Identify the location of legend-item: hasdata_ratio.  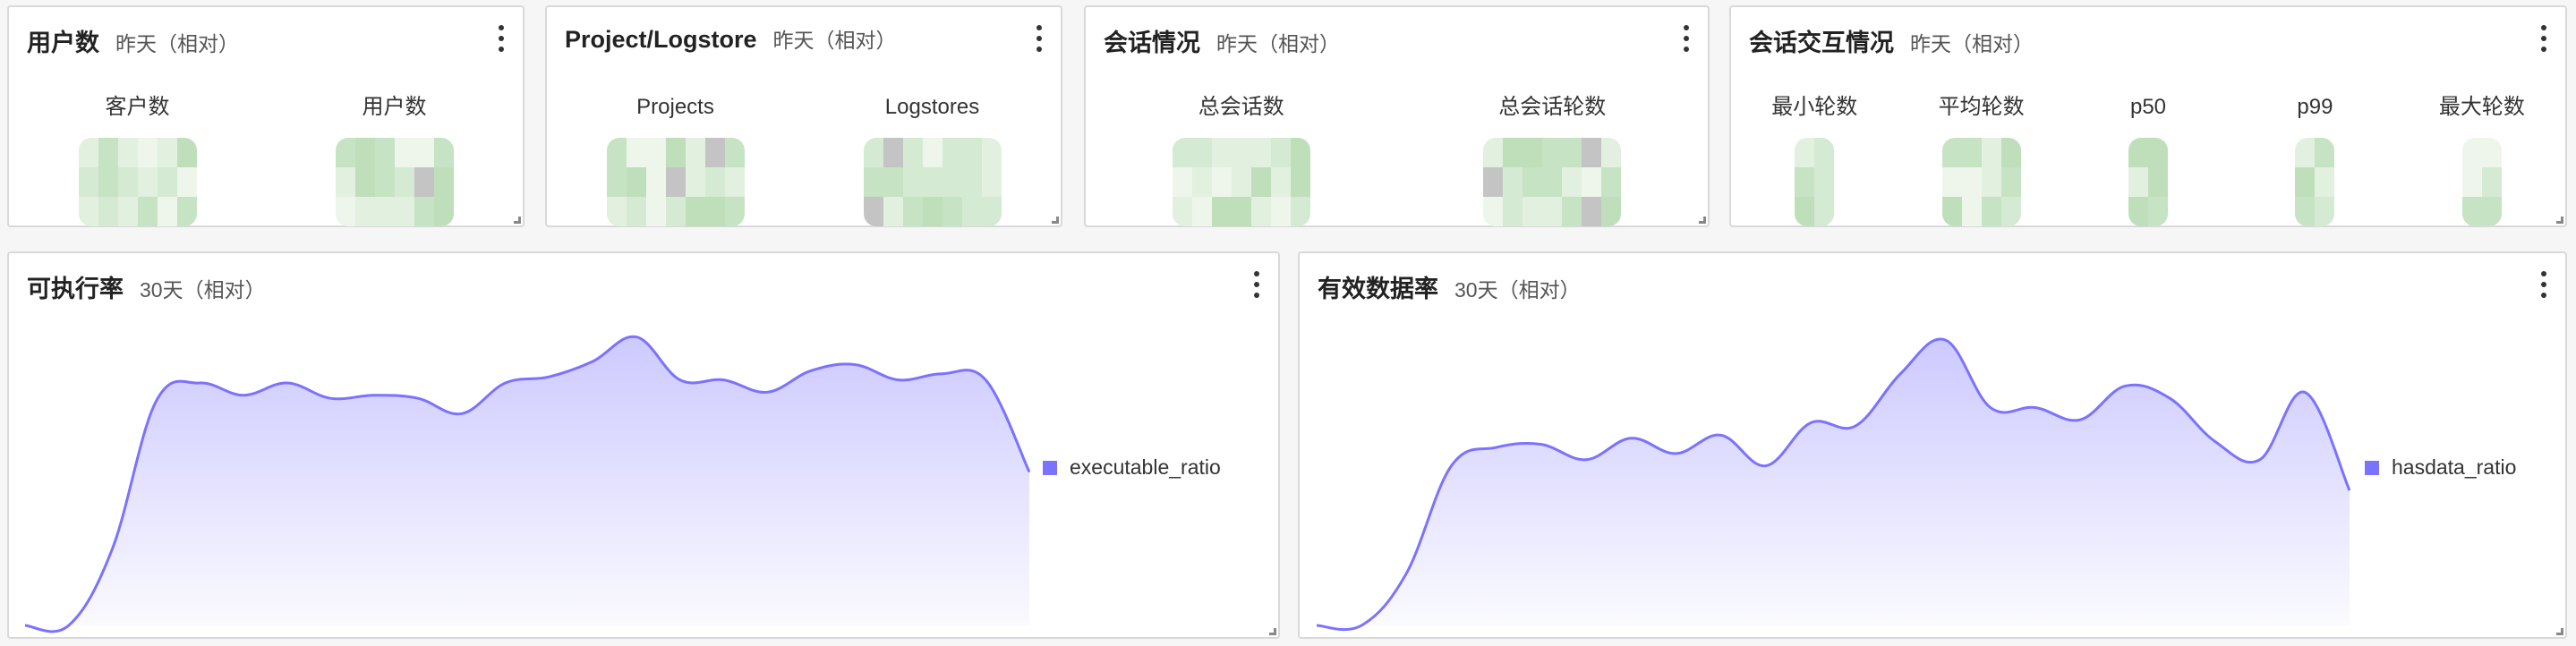
(2440, 467).